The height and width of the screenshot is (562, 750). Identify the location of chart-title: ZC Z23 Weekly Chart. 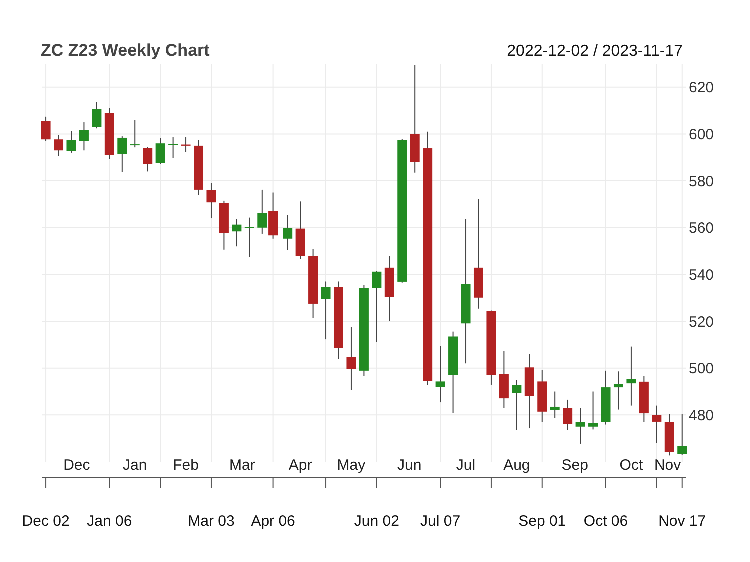
(125, 50).